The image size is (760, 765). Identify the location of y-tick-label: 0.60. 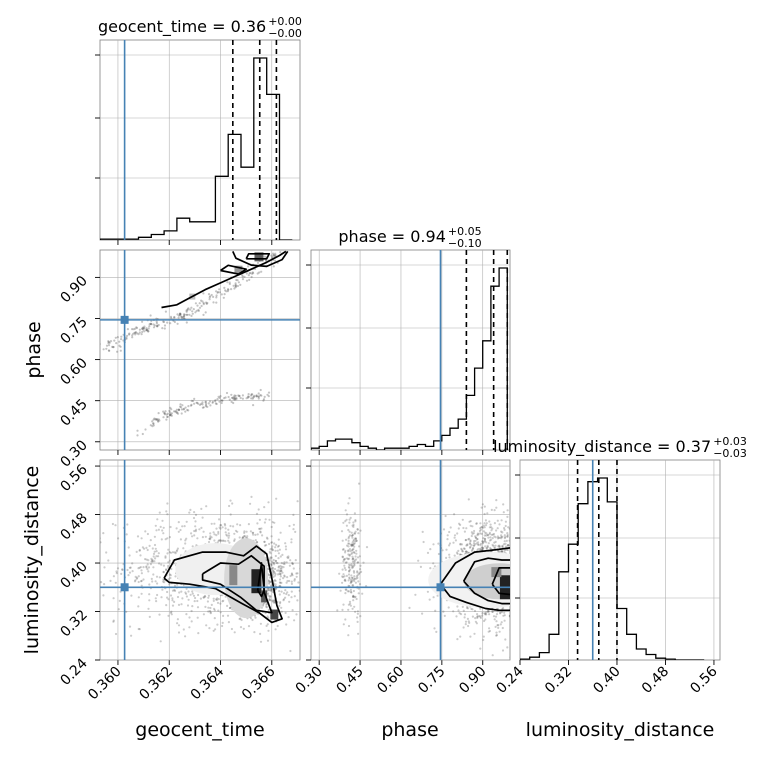
(73, 371).